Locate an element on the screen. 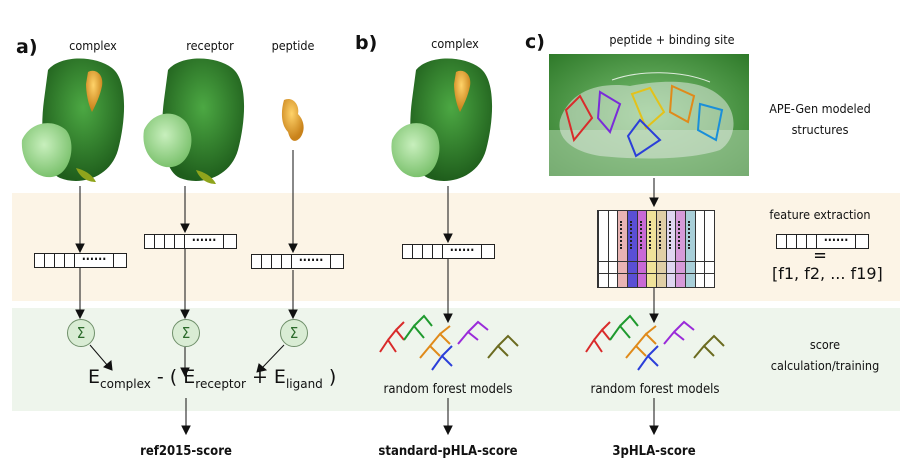 This screenshot has width=900, height=463. side-label-feature-extraction: feature extraction is located at coordinates (820, 214).